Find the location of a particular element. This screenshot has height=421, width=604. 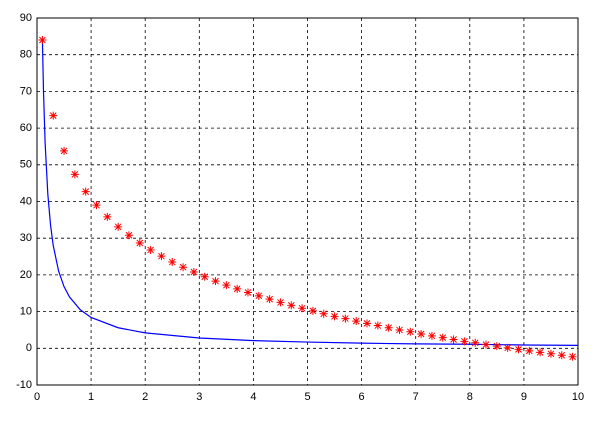

y-tick-label: 80 is located at coordinates (26, 55).